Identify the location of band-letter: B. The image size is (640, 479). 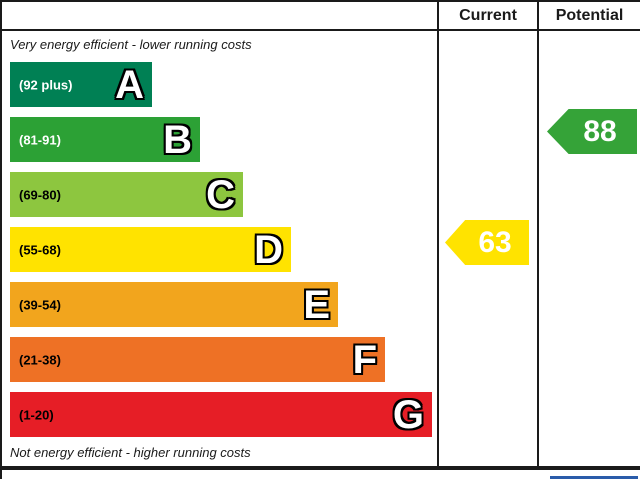
(177, 139).